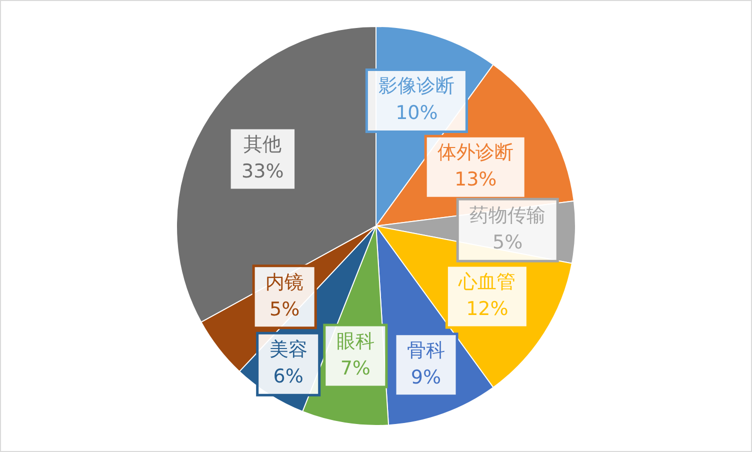  I want to click on slice-label: 影像诊断, so click(416, 86).